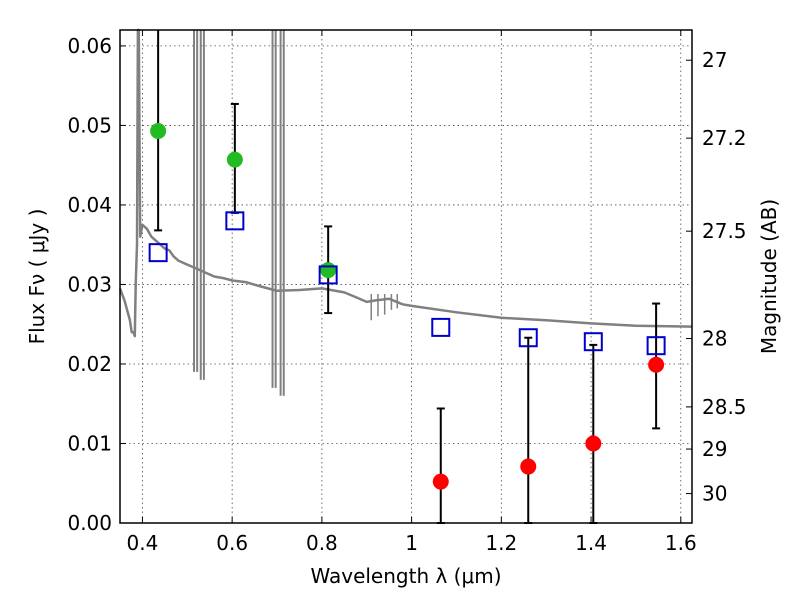 This screenshot has height=600, width=800. I want to click on y-tick-label: 0.00, so click(89, 523).